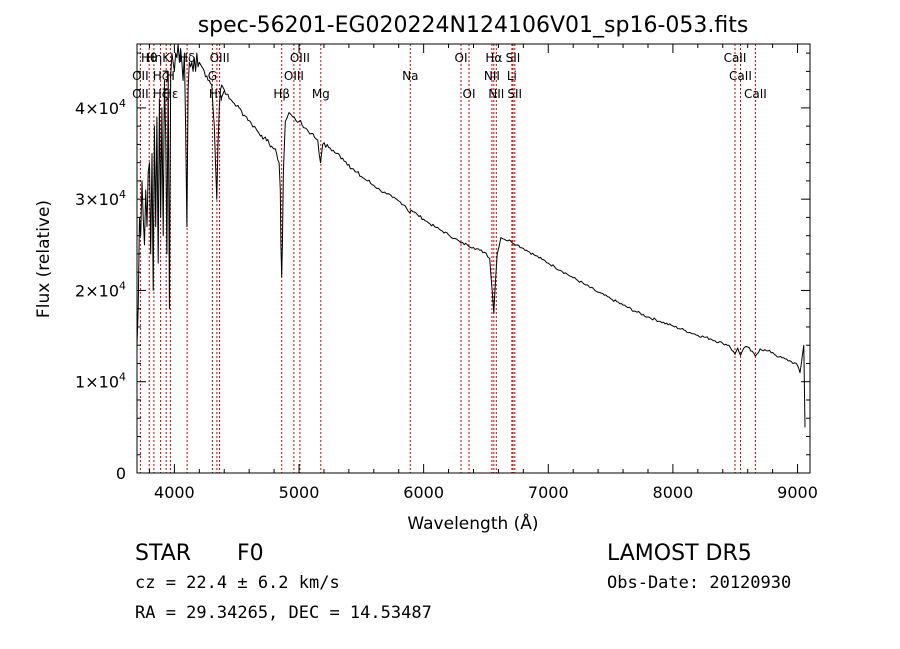 The width and height of the screenshot is (900, 649). I want to click on redshift-value: cz = 22.4 ± 6.2 km/s, so click(237, 583).